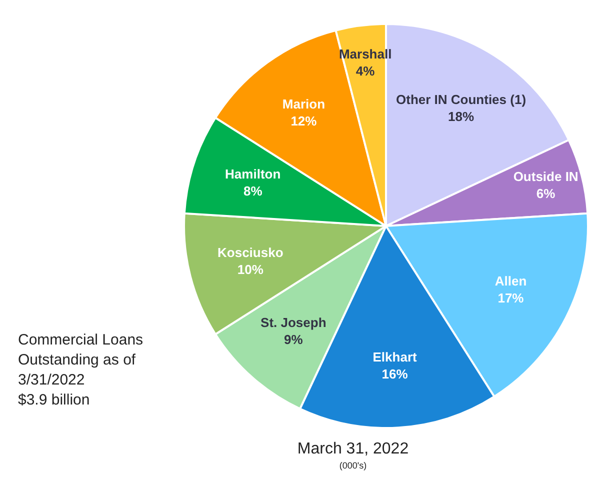 The width and height of the screenshot is (604, 488). I want to click on data-label: 9%, so click(294, 340).